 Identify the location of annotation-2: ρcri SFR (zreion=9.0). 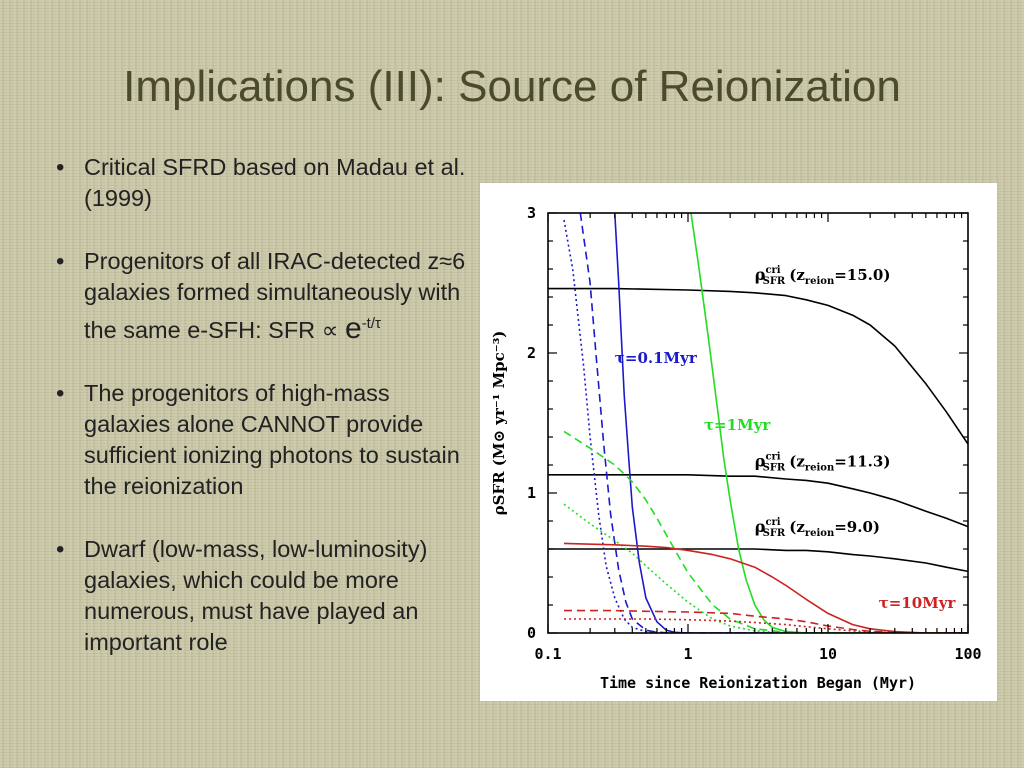
(817, 528).